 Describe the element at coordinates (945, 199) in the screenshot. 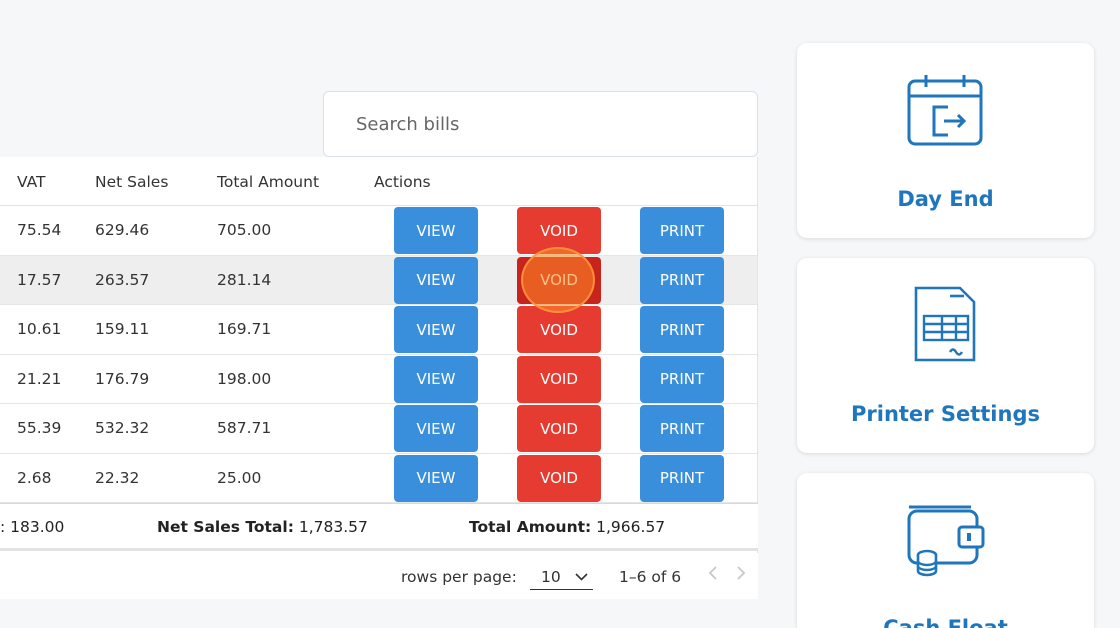

I see `card-label: Day End` at that location.